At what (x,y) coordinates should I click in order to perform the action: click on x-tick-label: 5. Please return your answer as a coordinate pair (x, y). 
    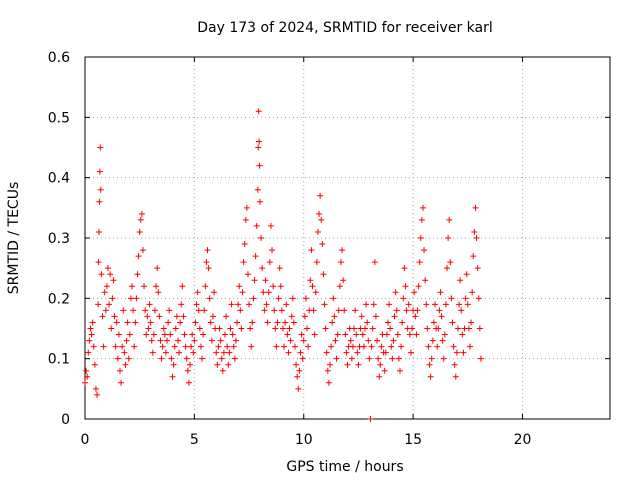
    Looking at the image, I should click on (194, 440).